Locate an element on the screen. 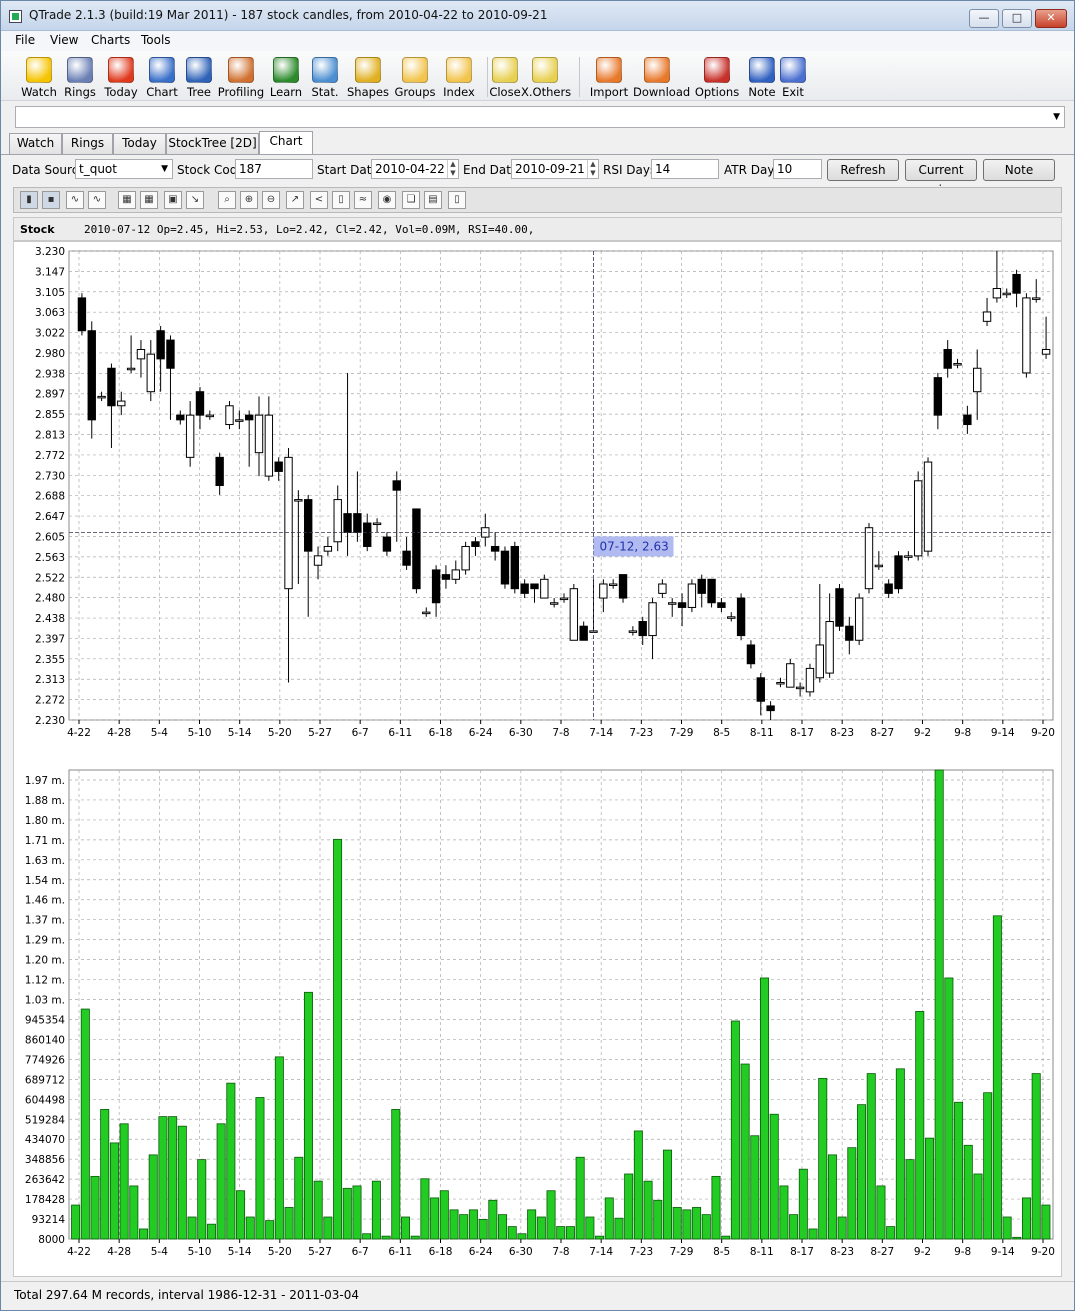  start-date-input: 2010-04-22 ▲ ▼ is located at coordinates (415, 169).